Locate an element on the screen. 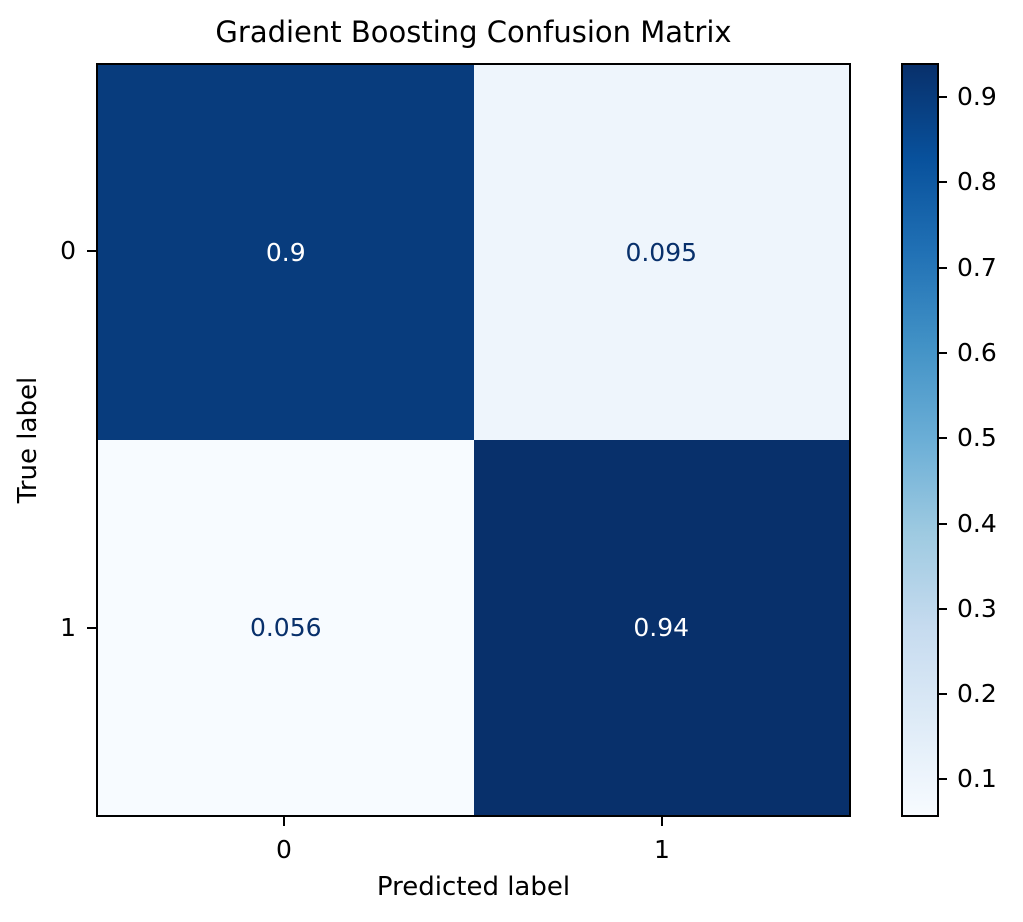 The height and width of the screenshot is (922, 1023). colorbar-tick-label: 0.3 is located at coordinates (977, 608).